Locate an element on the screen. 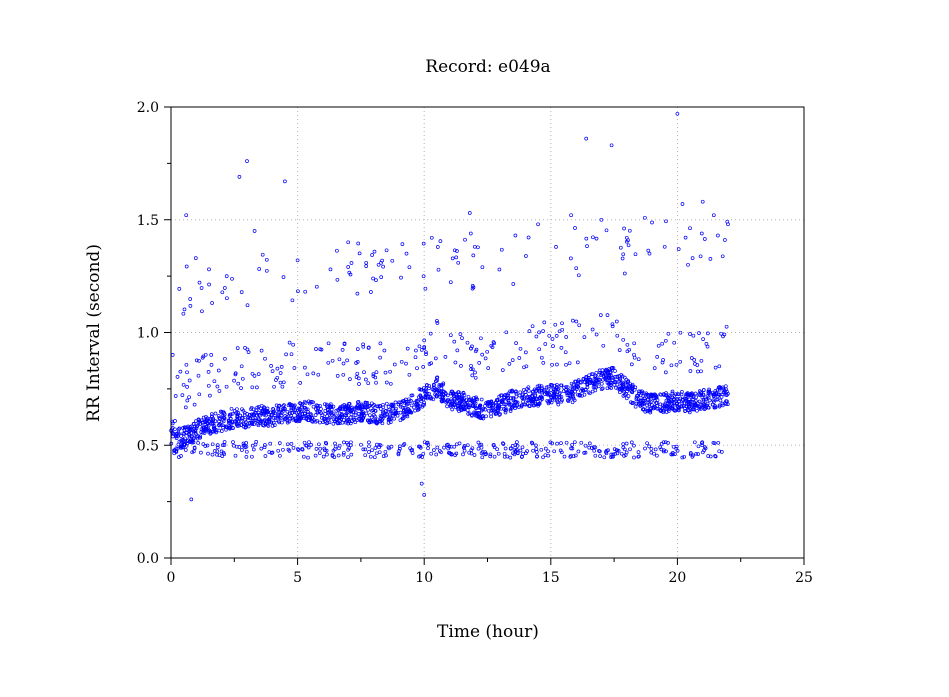 This screenshot has width=949, height=697. y-tick-label: 1.5 is located at coordinates (148, 221).